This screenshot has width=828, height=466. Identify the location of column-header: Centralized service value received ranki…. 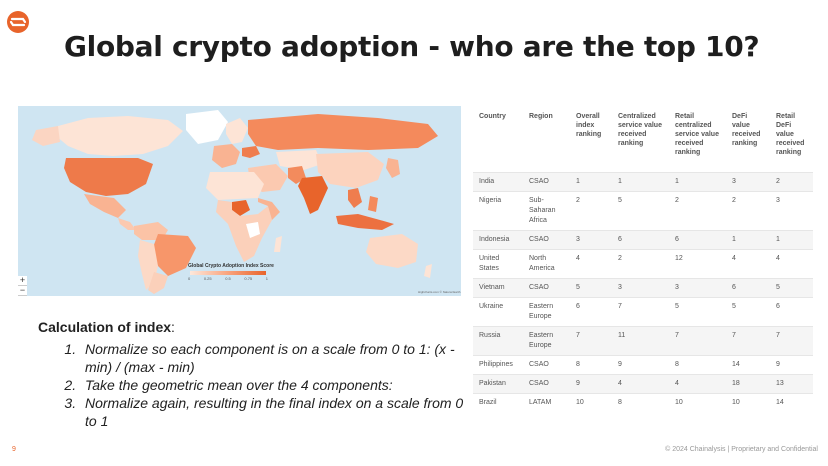
(640, 130).